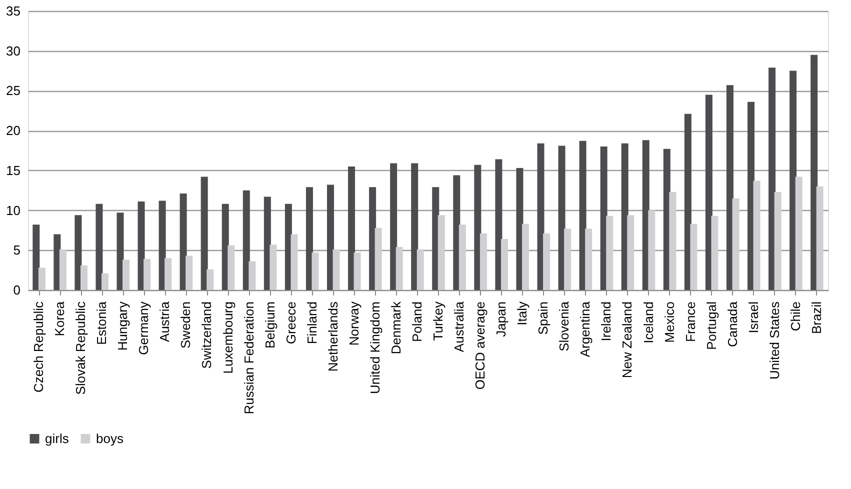 The width and height of the screenshot is (851, 489). What do you see at coordinates (122, 326) in the screenshot?
I see `x-tick-label: Hungary` at bounding box center [122, 326].